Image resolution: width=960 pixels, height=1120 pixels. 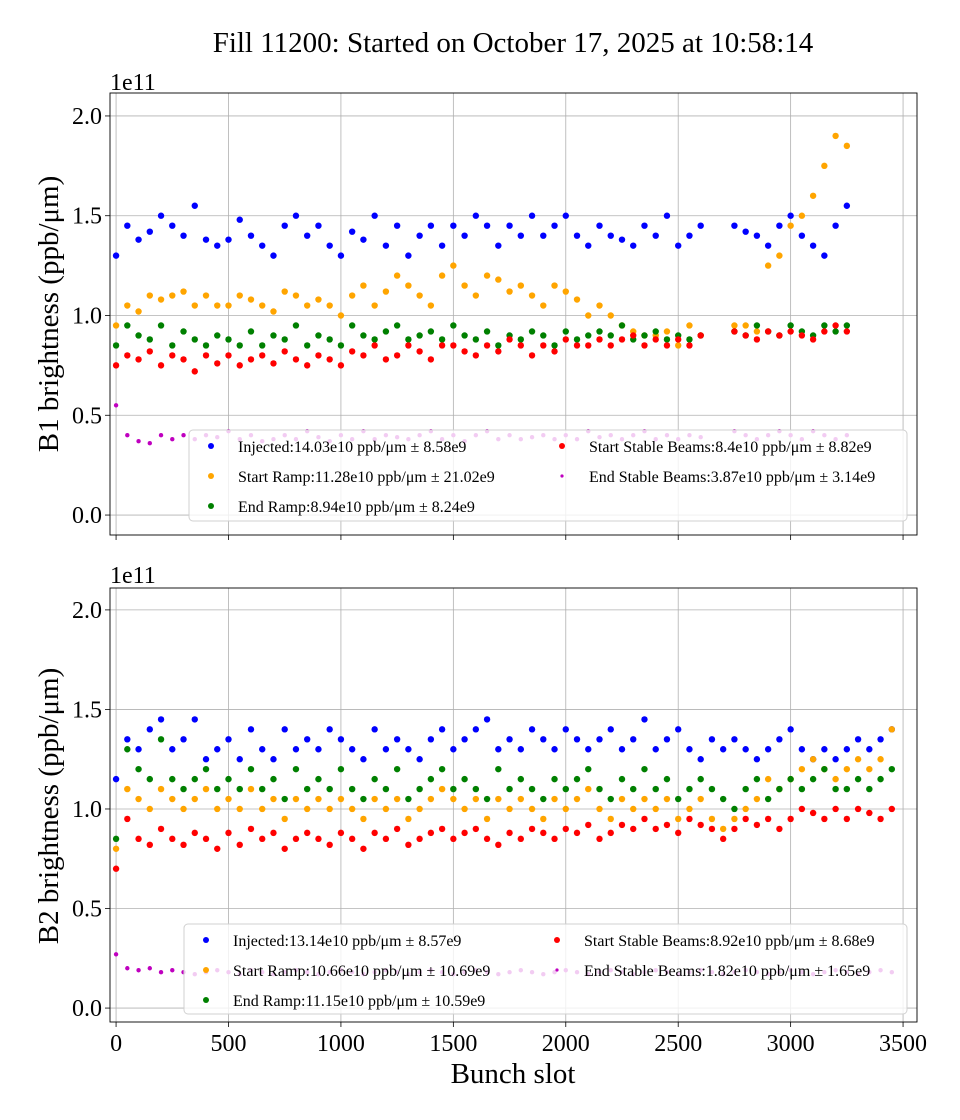 I want to click on b1-legend-entry: Start Ramp:11.28e10 ppb/μm ± 21.02e9, so click(x=366, y=477).